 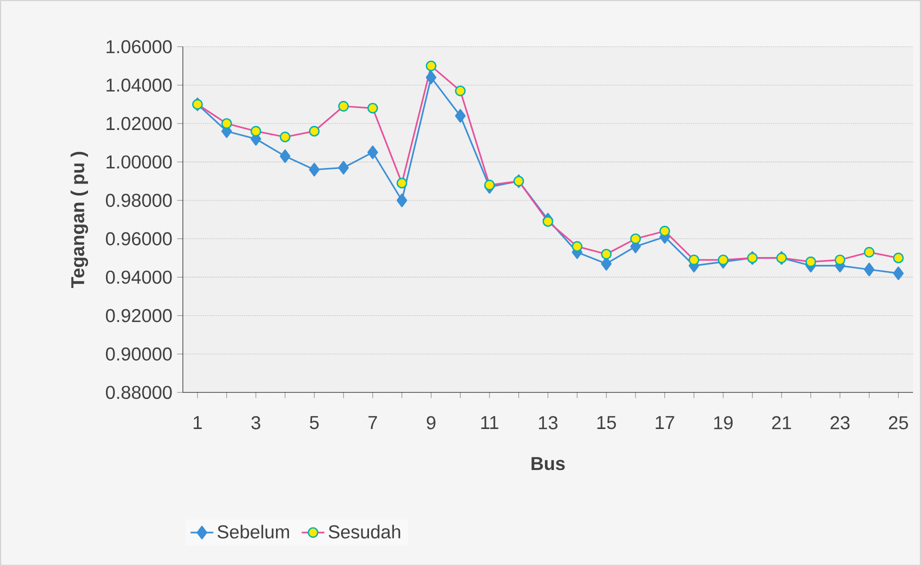 I want to click on y-tick-label: 0.88000, so click(x=139, y=393).